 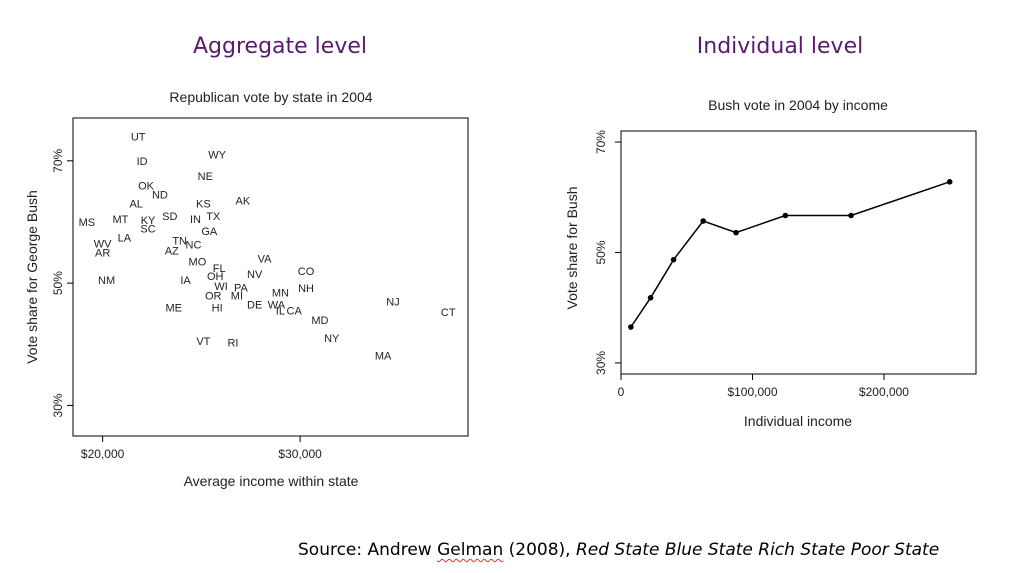 I want to click on agg-y-tick-label: 50%, so click(x=58, y=283).